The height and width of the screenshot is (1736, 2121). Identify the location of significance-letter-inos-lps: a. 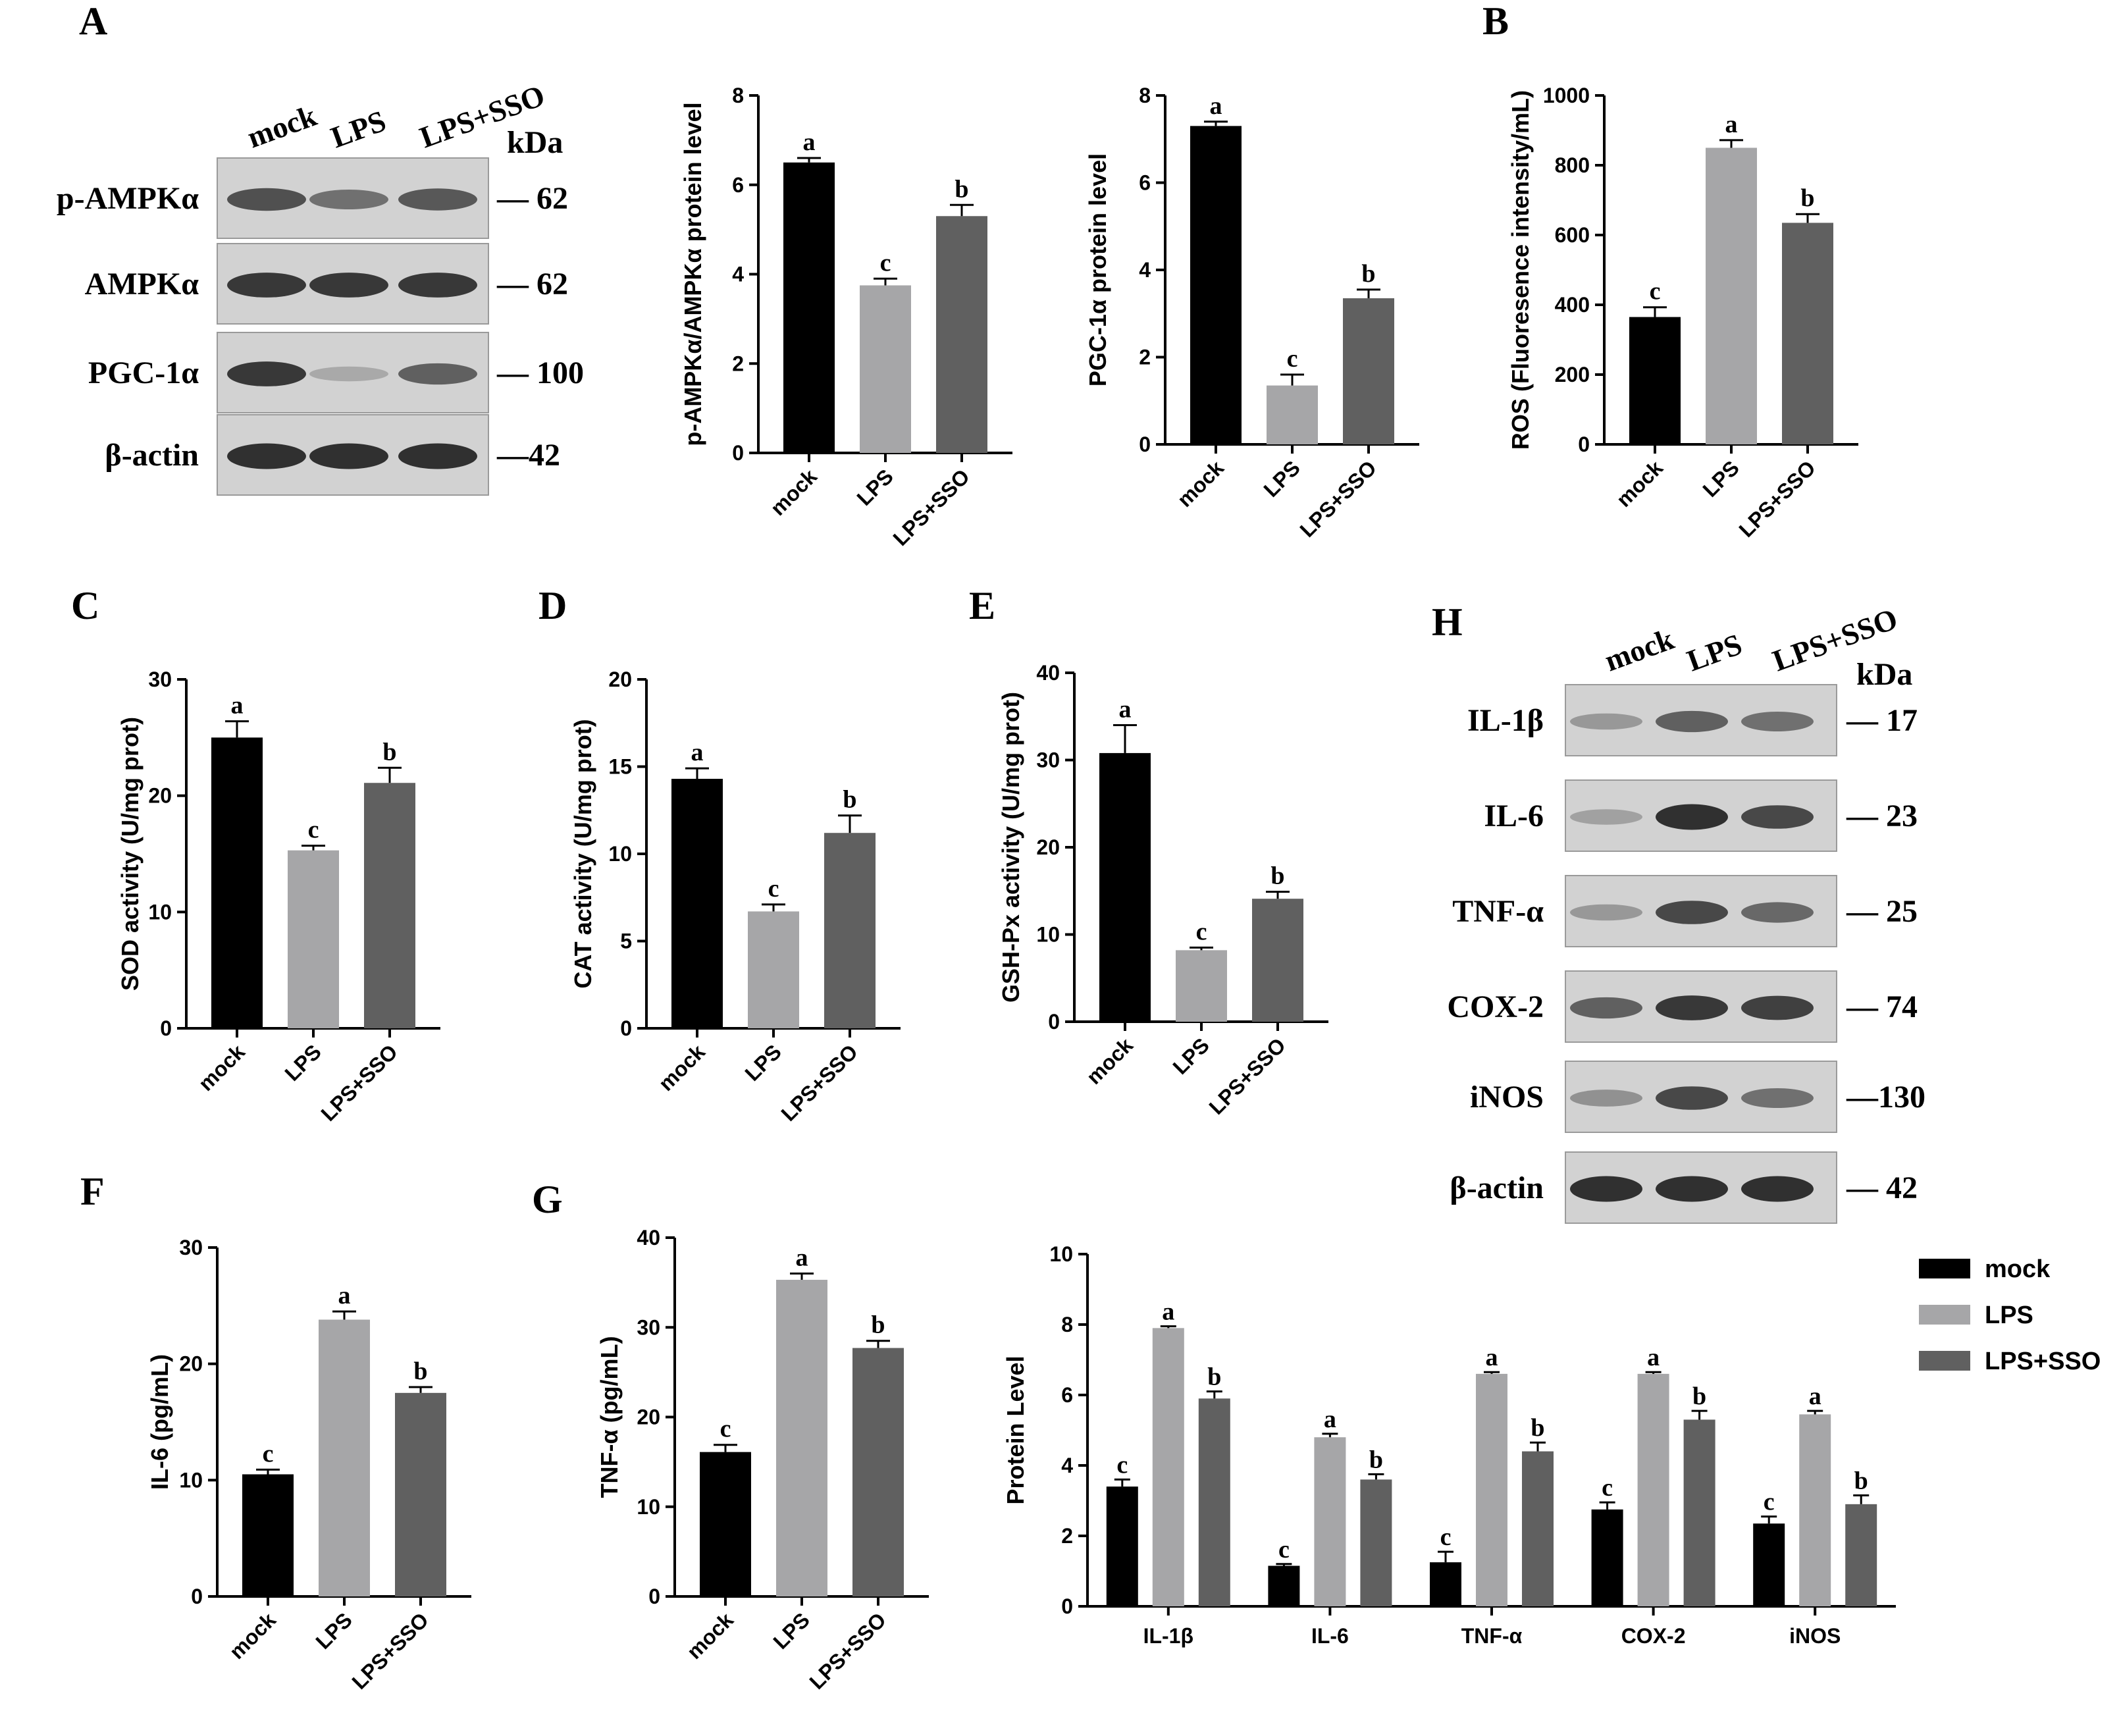
(1815, 1396).